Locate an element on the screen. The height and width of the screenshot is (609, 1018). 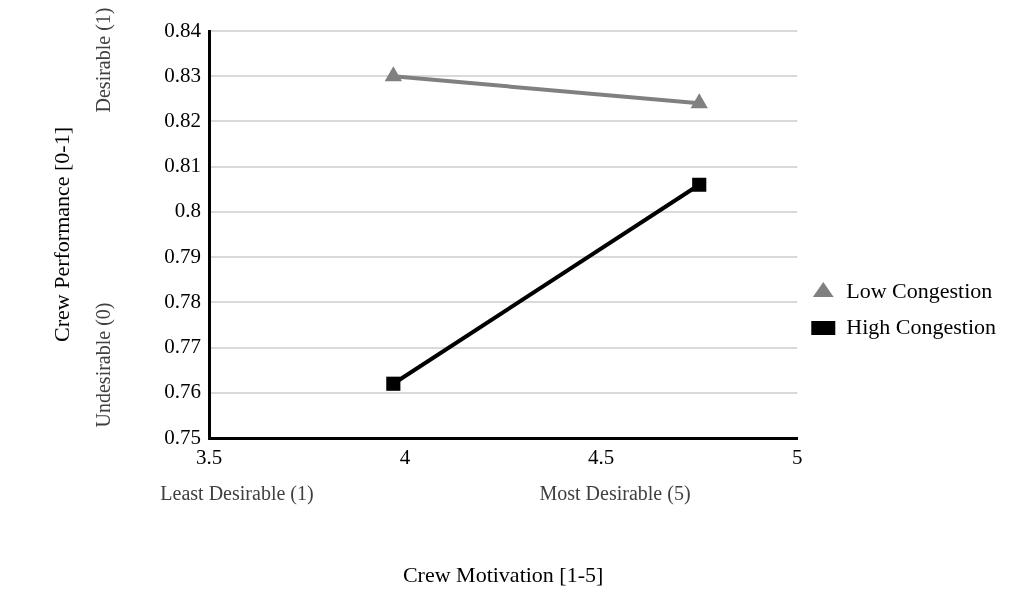
x-axis-title: Crew Motivation [1-5] is located at coordinates (503, 574).